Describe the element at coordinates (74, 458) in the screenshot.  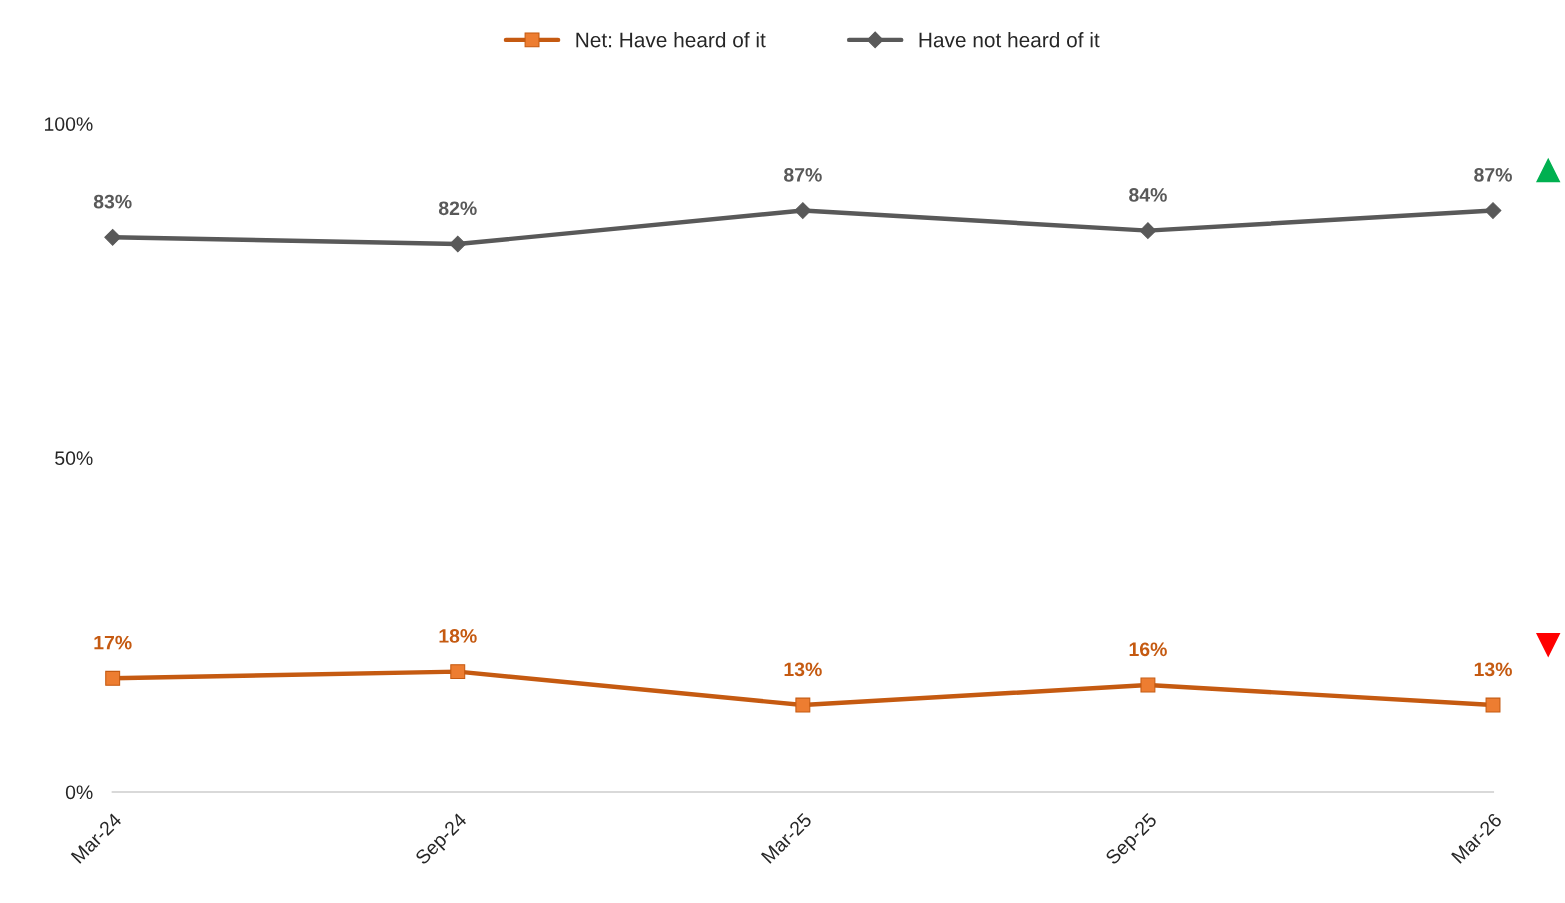
I see `y-tick-label: 50%` at that location.